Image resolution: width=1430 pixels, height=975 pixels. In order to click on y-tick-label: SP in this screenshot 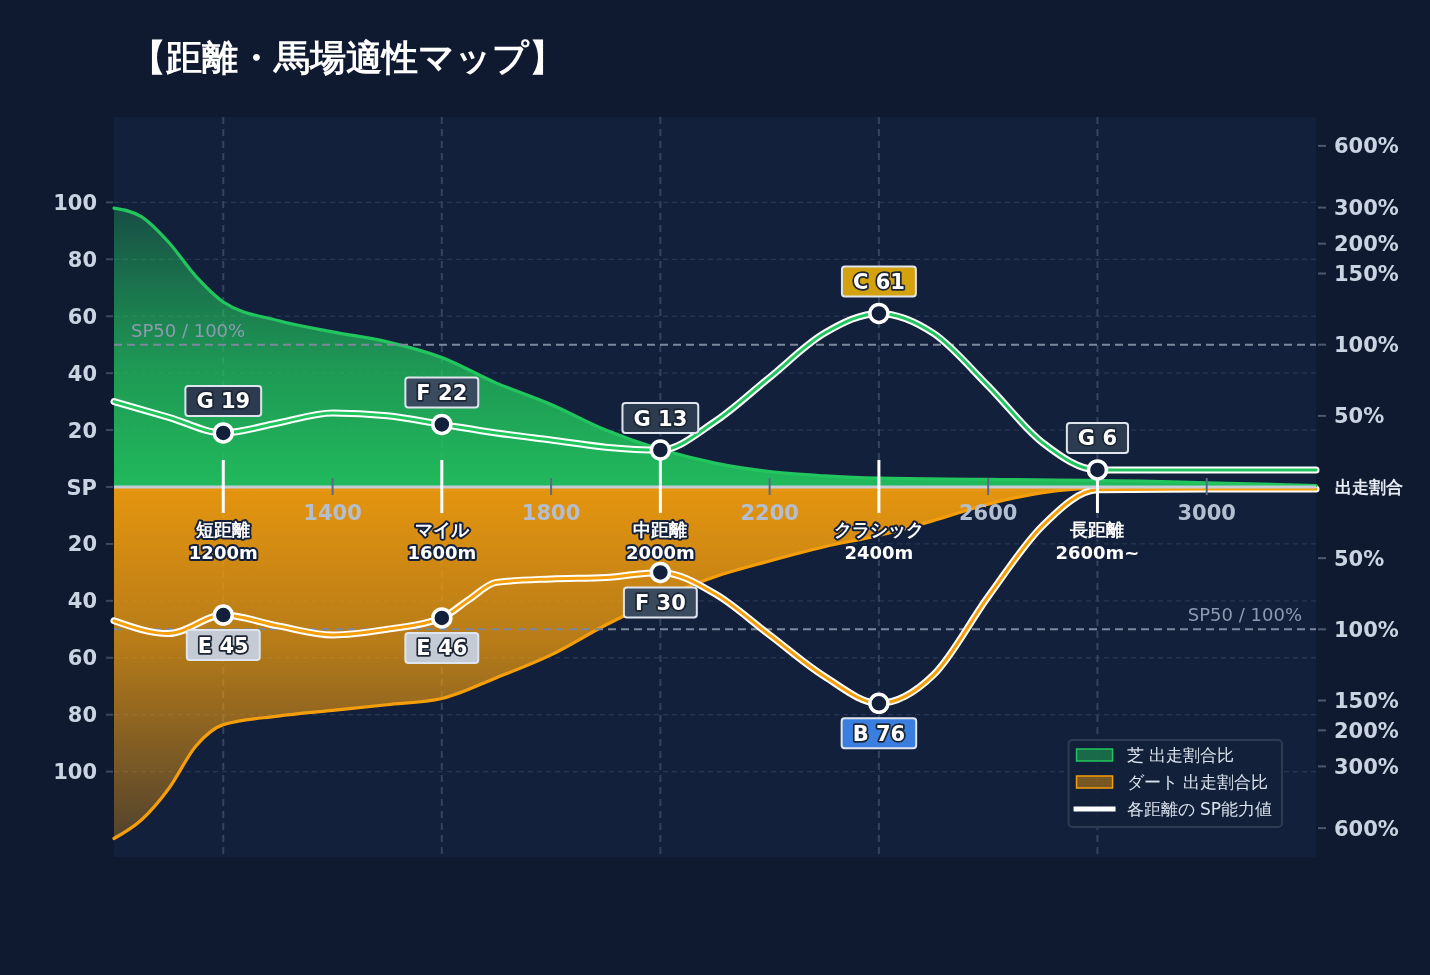, I will do `click(81, 487)`.